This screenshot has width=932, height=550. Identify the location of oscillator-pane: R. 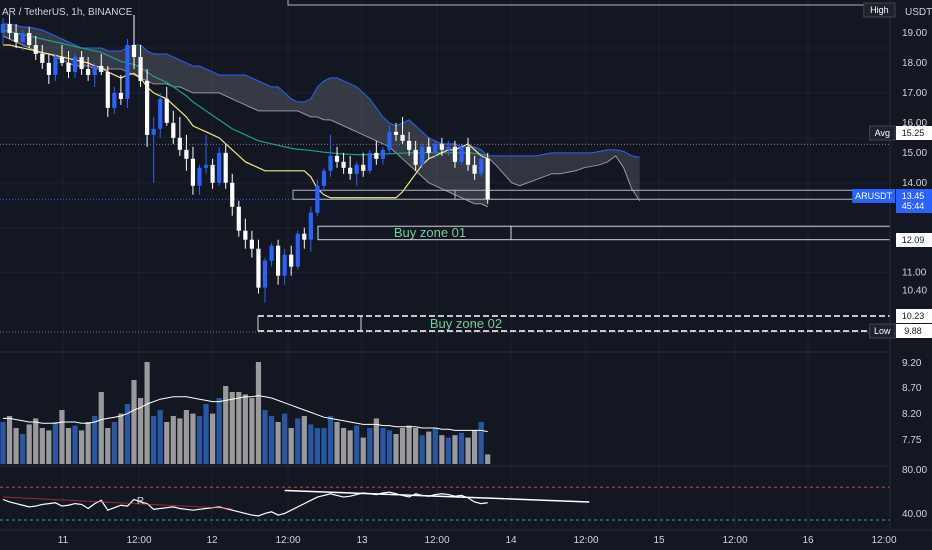
(445, 503).